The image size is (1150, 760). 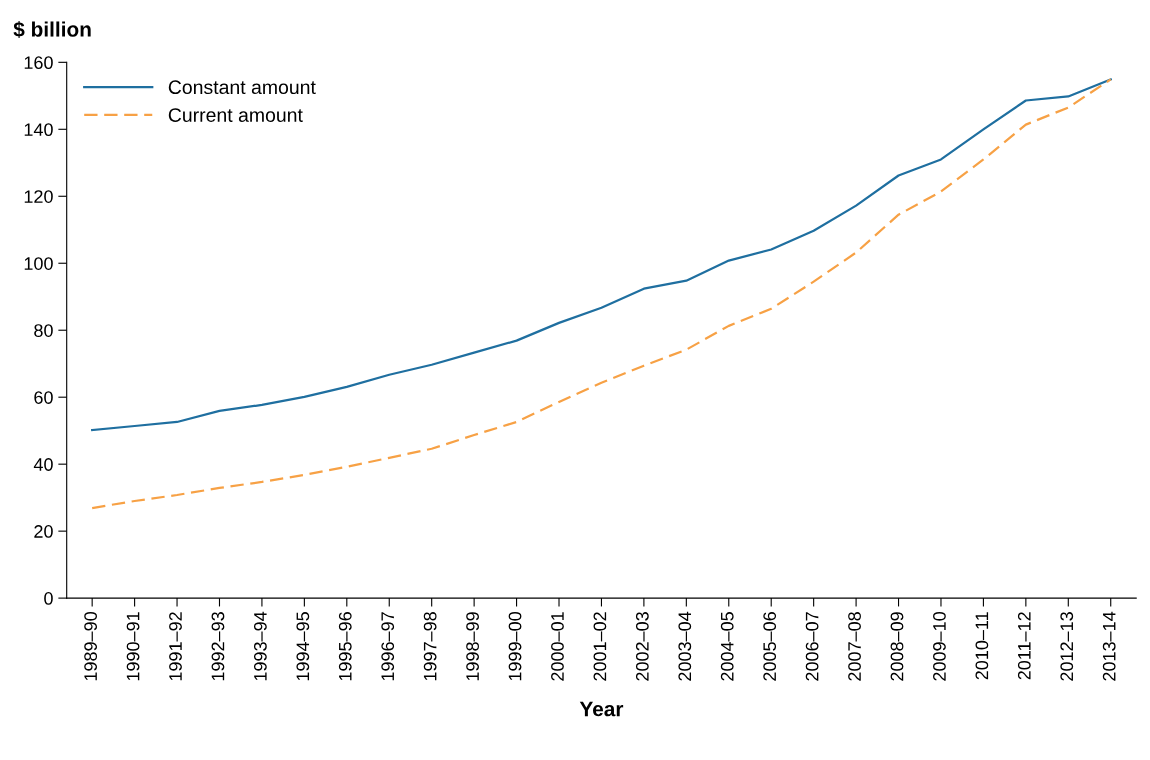 I want to click on x-tick-label: 1993–94, so click(x=260, y=646).